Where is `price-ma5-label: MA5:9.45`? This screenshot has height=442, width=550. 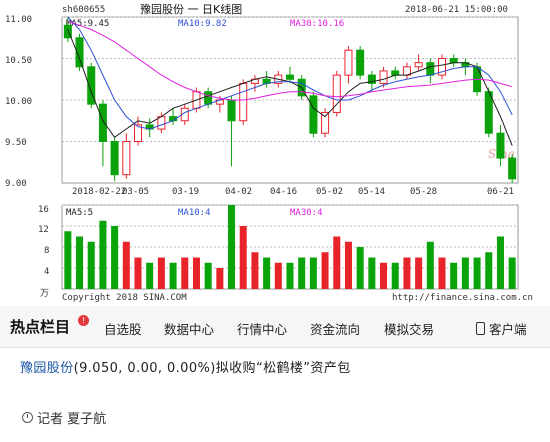
price-ma5-label: MA5:9.45 is located at coordinates (87, 24).